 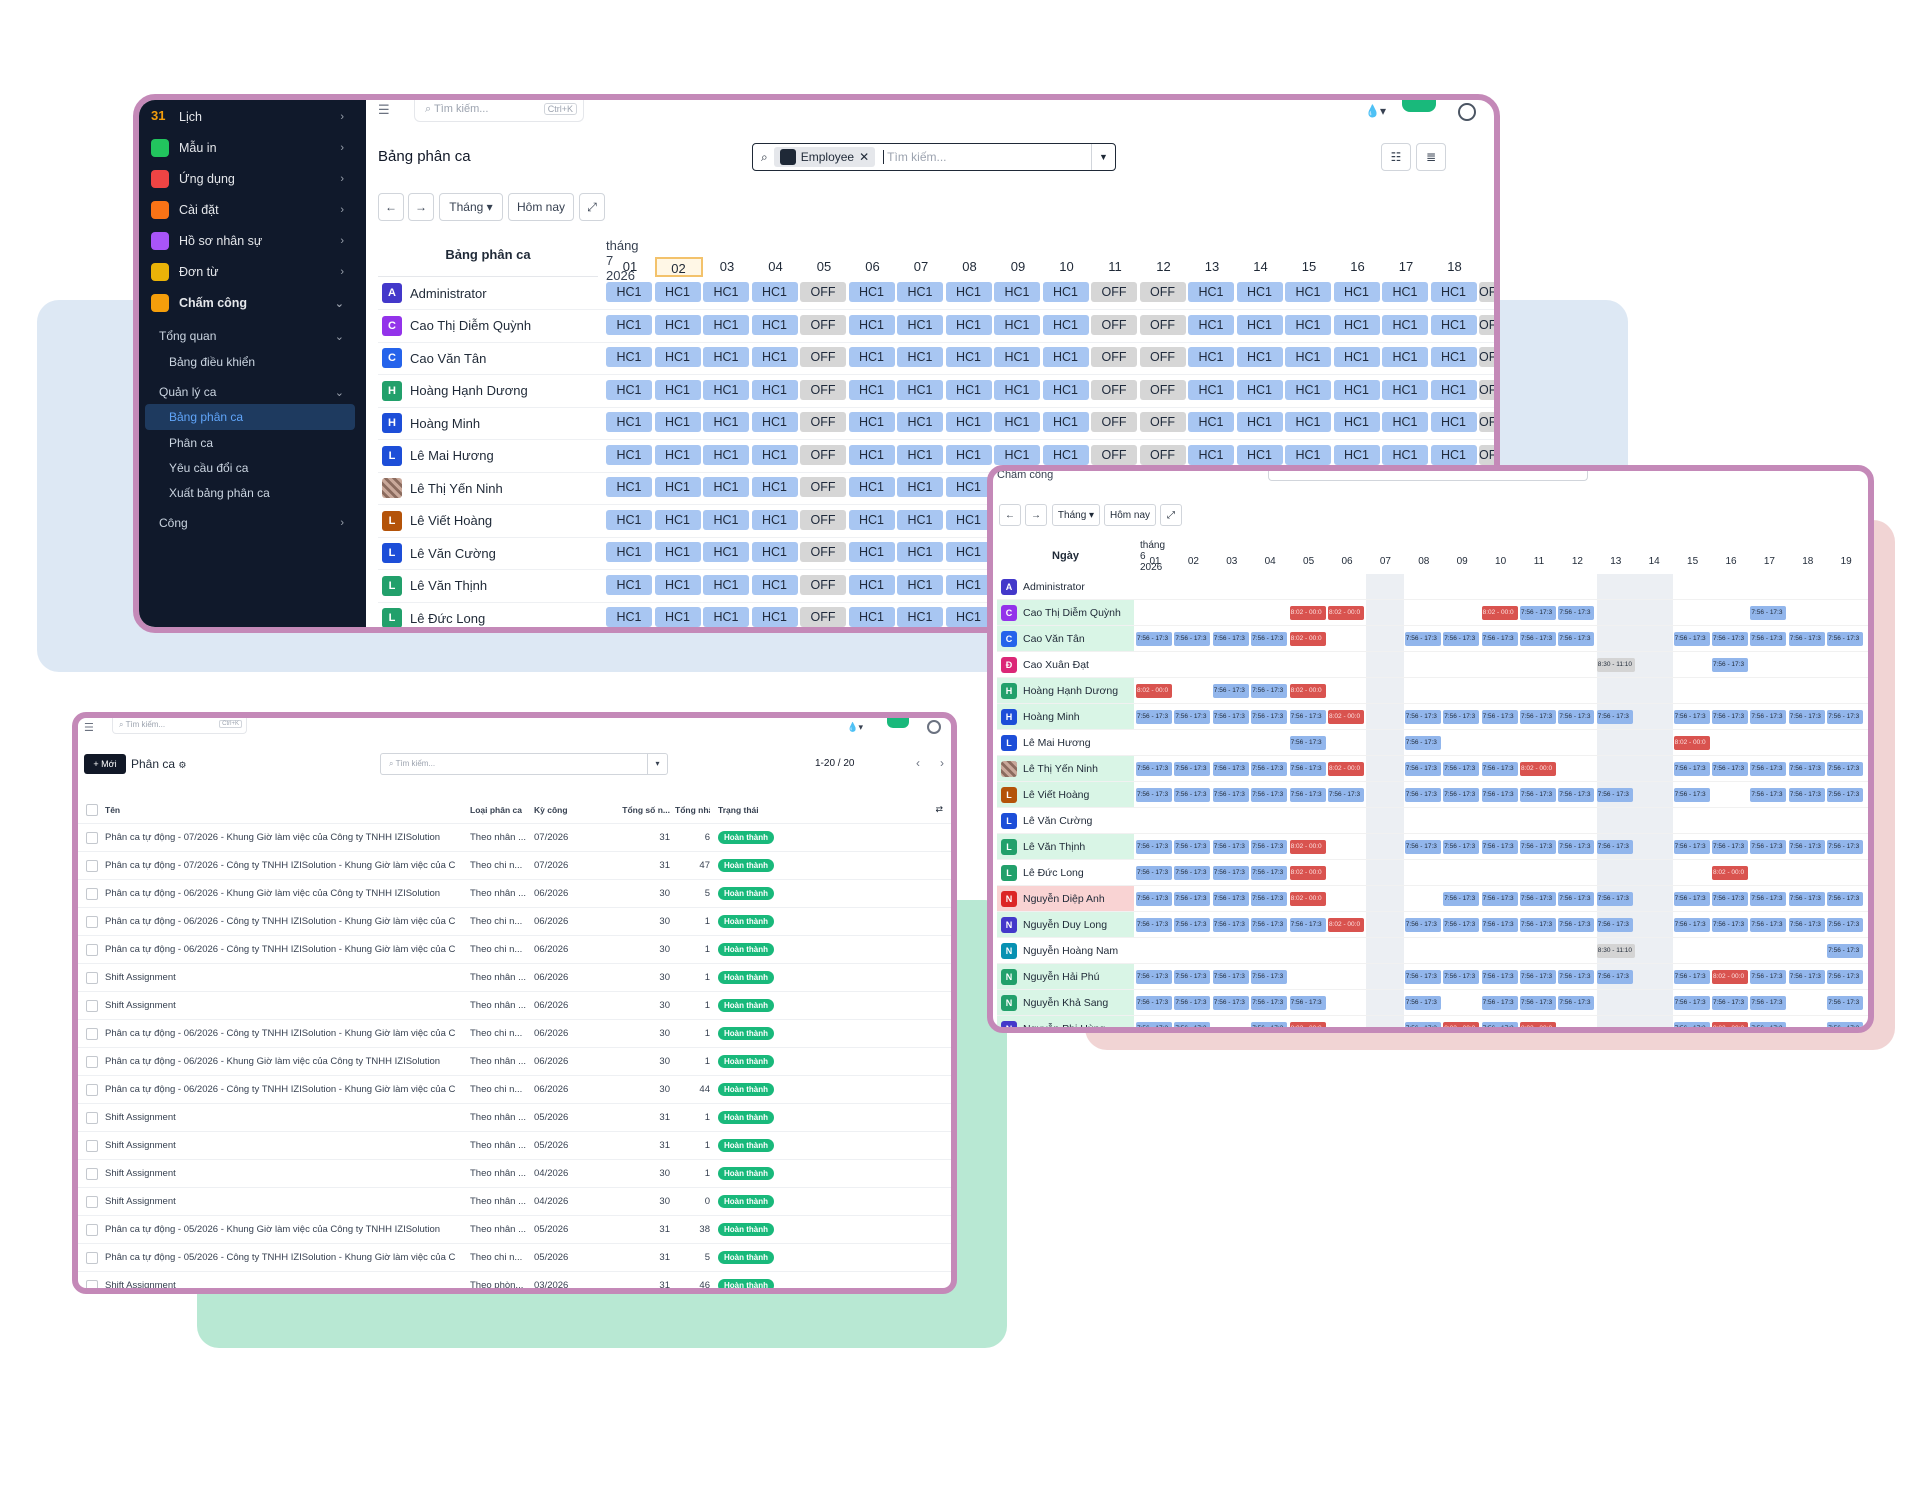 I want to click on employee-name: A Administrator, so click(x=1065, y=586).